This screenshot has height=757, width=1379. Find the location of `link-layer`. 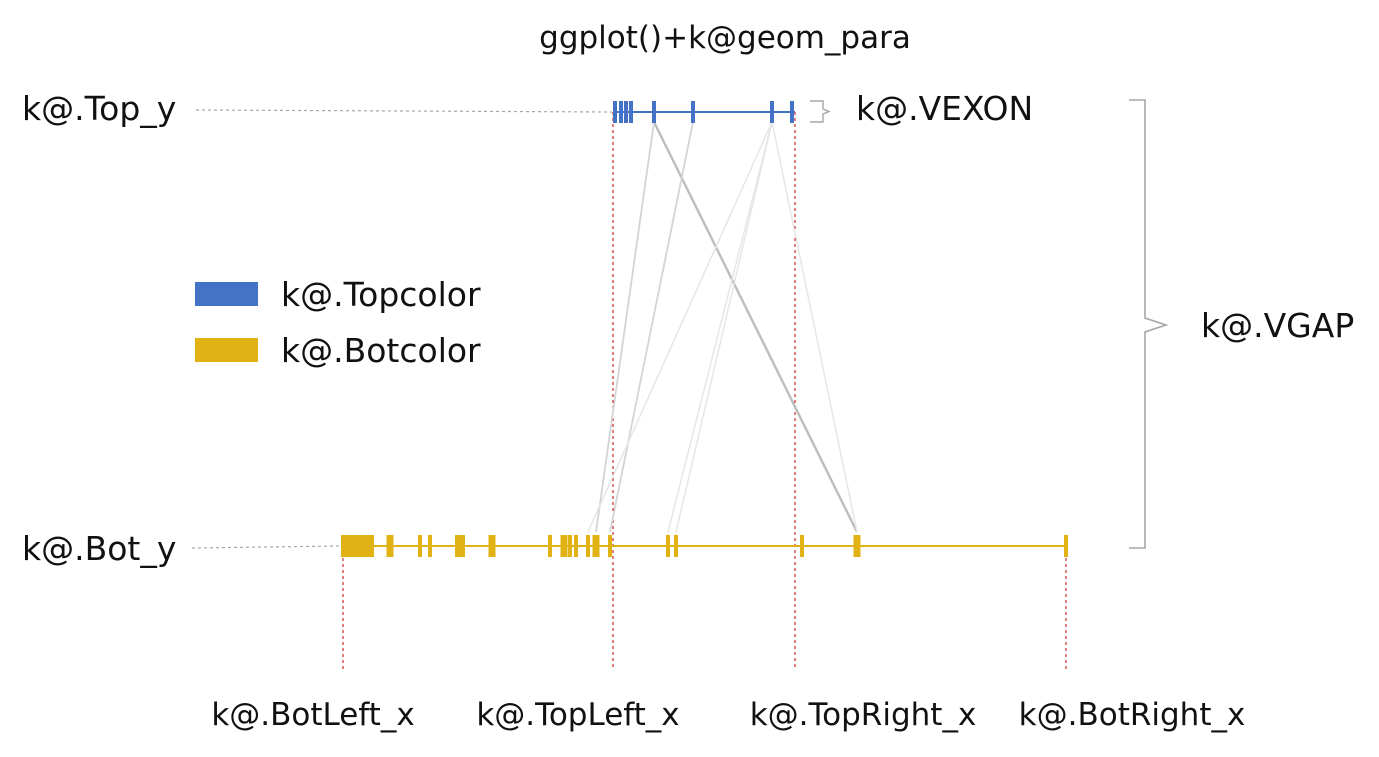

link-layer is located at coordinates (723, 327).